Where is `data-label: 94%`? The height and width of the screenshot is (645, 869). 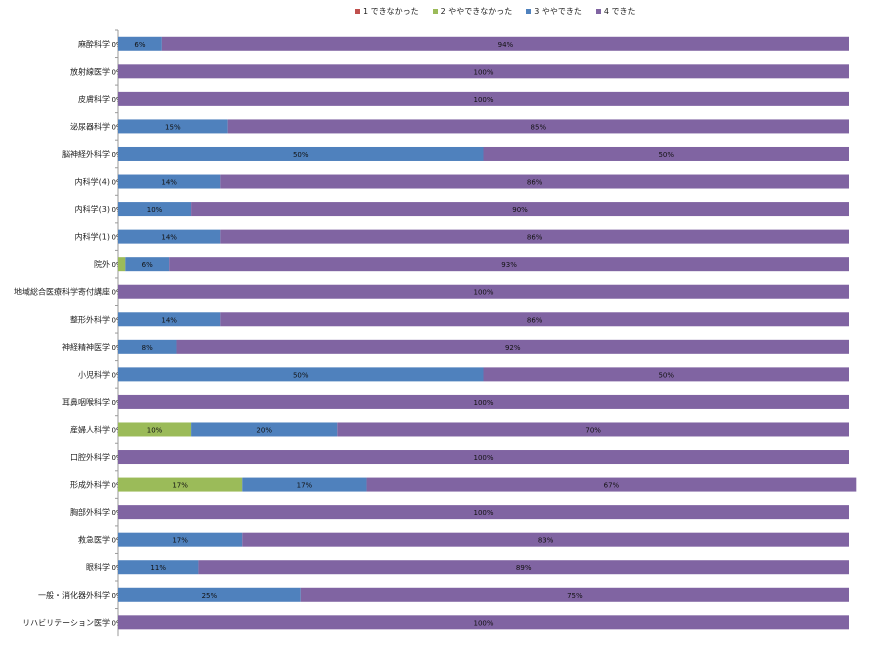 data-label: 94% is located at coordinates (506, 45).